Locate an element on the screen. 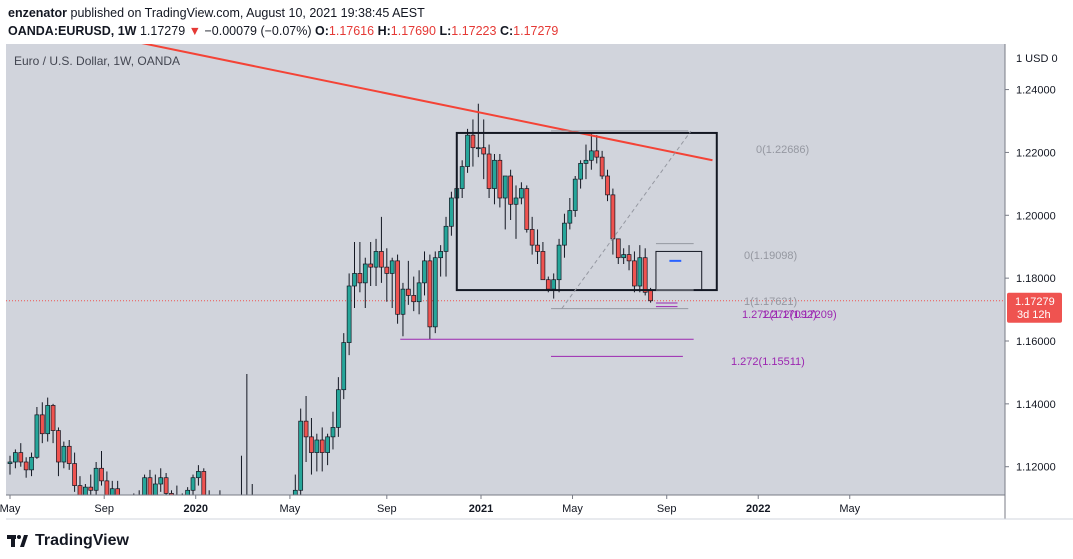  publisher-name: enzenator is located at coordinates (38, 13).